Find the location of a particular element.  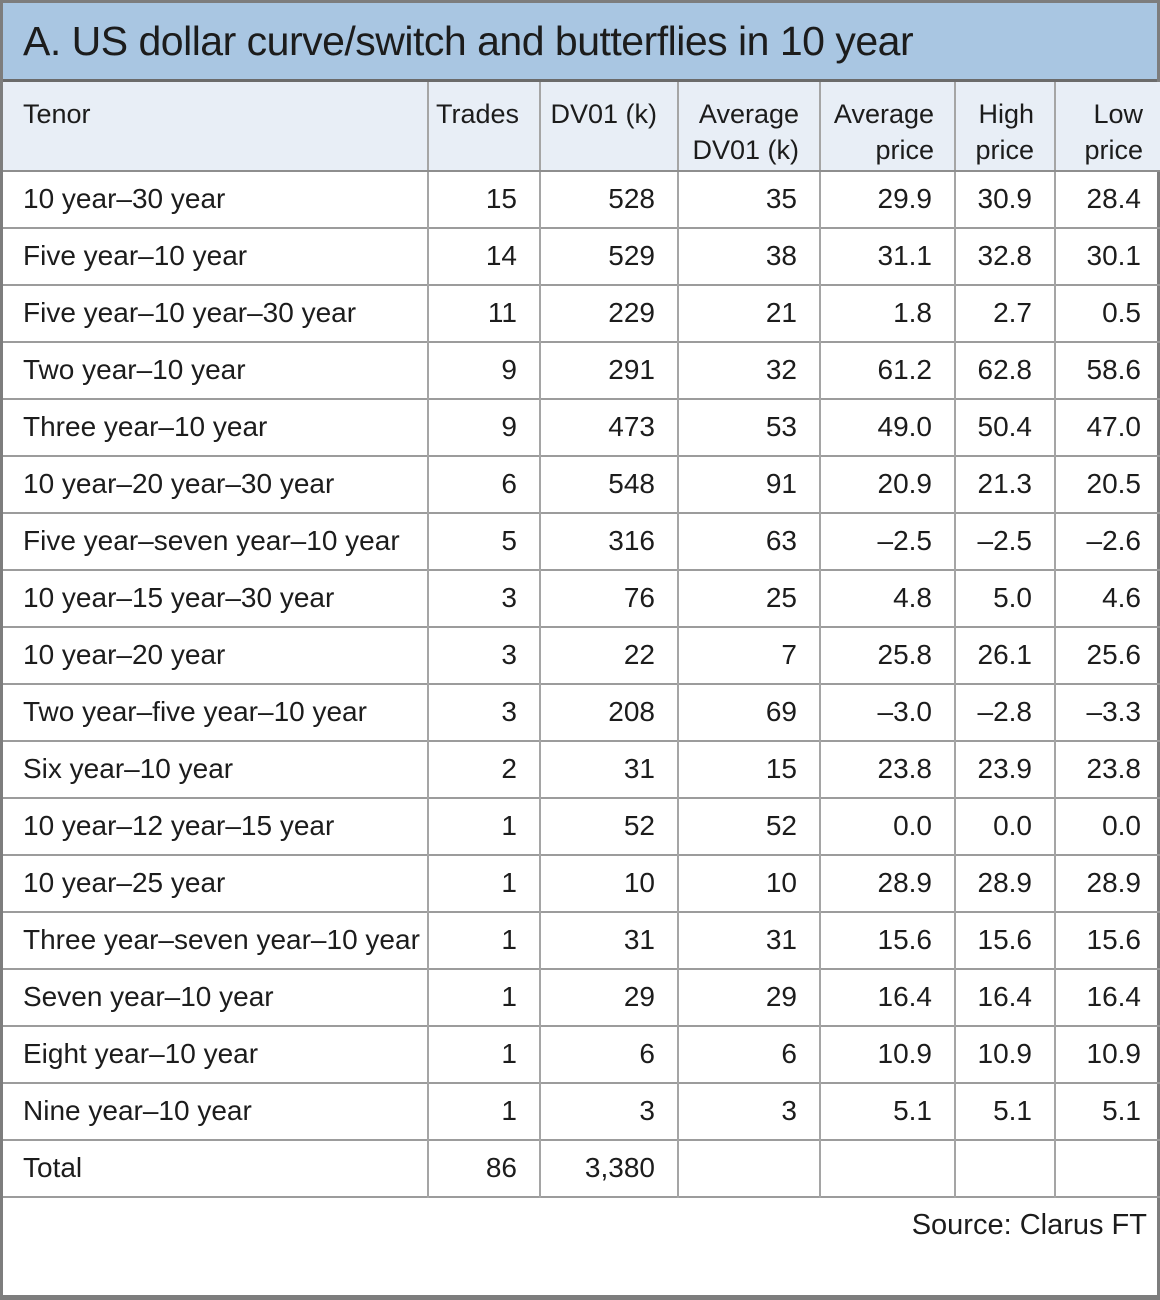

tenor-cell: Five year–seven year–10 year is located at coordinates (216, 540).